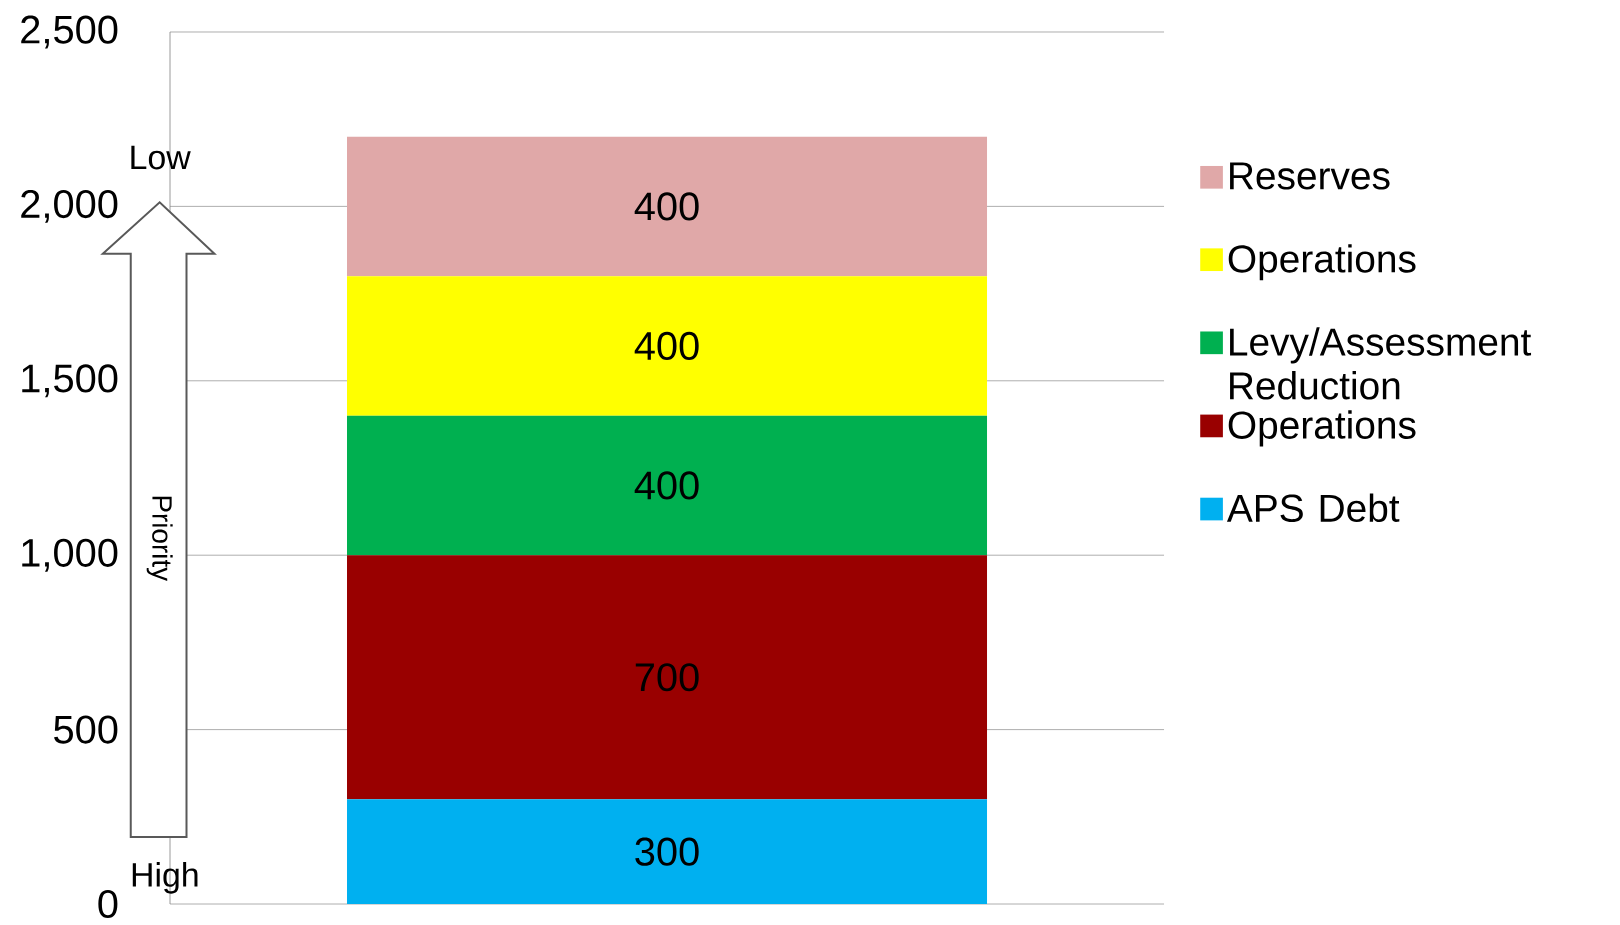 The image size is (1620, 925). What do you see at coordinates (69, 32) in the screenshot?
I see `y-tick-label: 2,500` at bounding box center [69, 32].